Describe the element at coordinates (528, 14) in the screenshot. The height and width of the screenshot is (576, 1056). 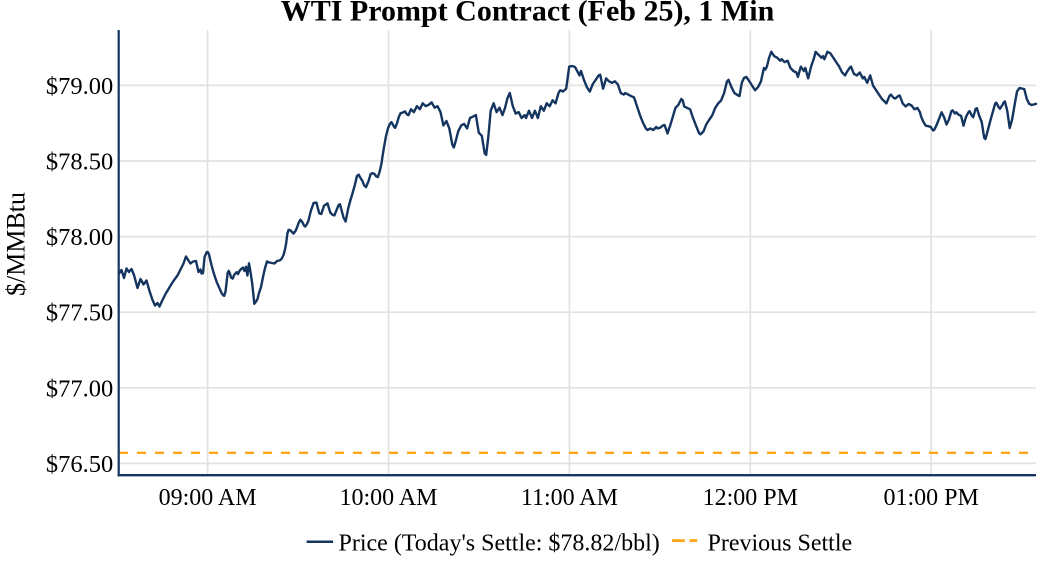
I see `svg-text:WTI Prompt Contract (Feb 25),: WTI Prompt Contract (Feb 25), 1 Min` at that location.